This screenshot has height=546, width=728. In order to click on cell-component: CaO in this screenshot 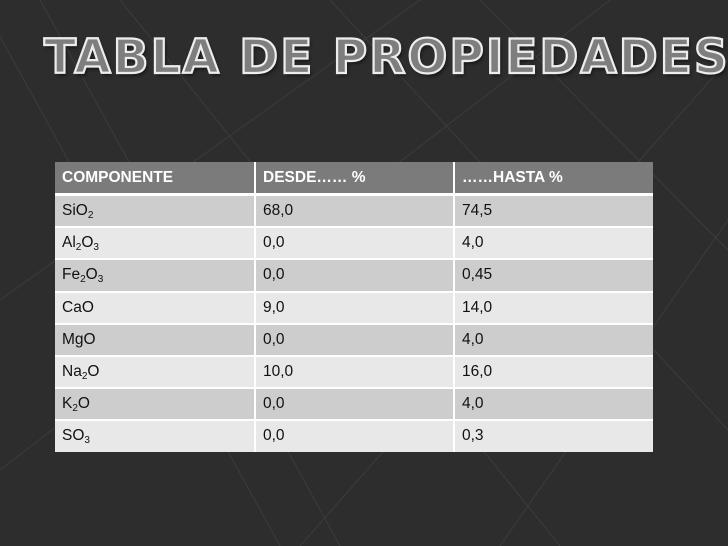, I will do `click(155, 308)`.